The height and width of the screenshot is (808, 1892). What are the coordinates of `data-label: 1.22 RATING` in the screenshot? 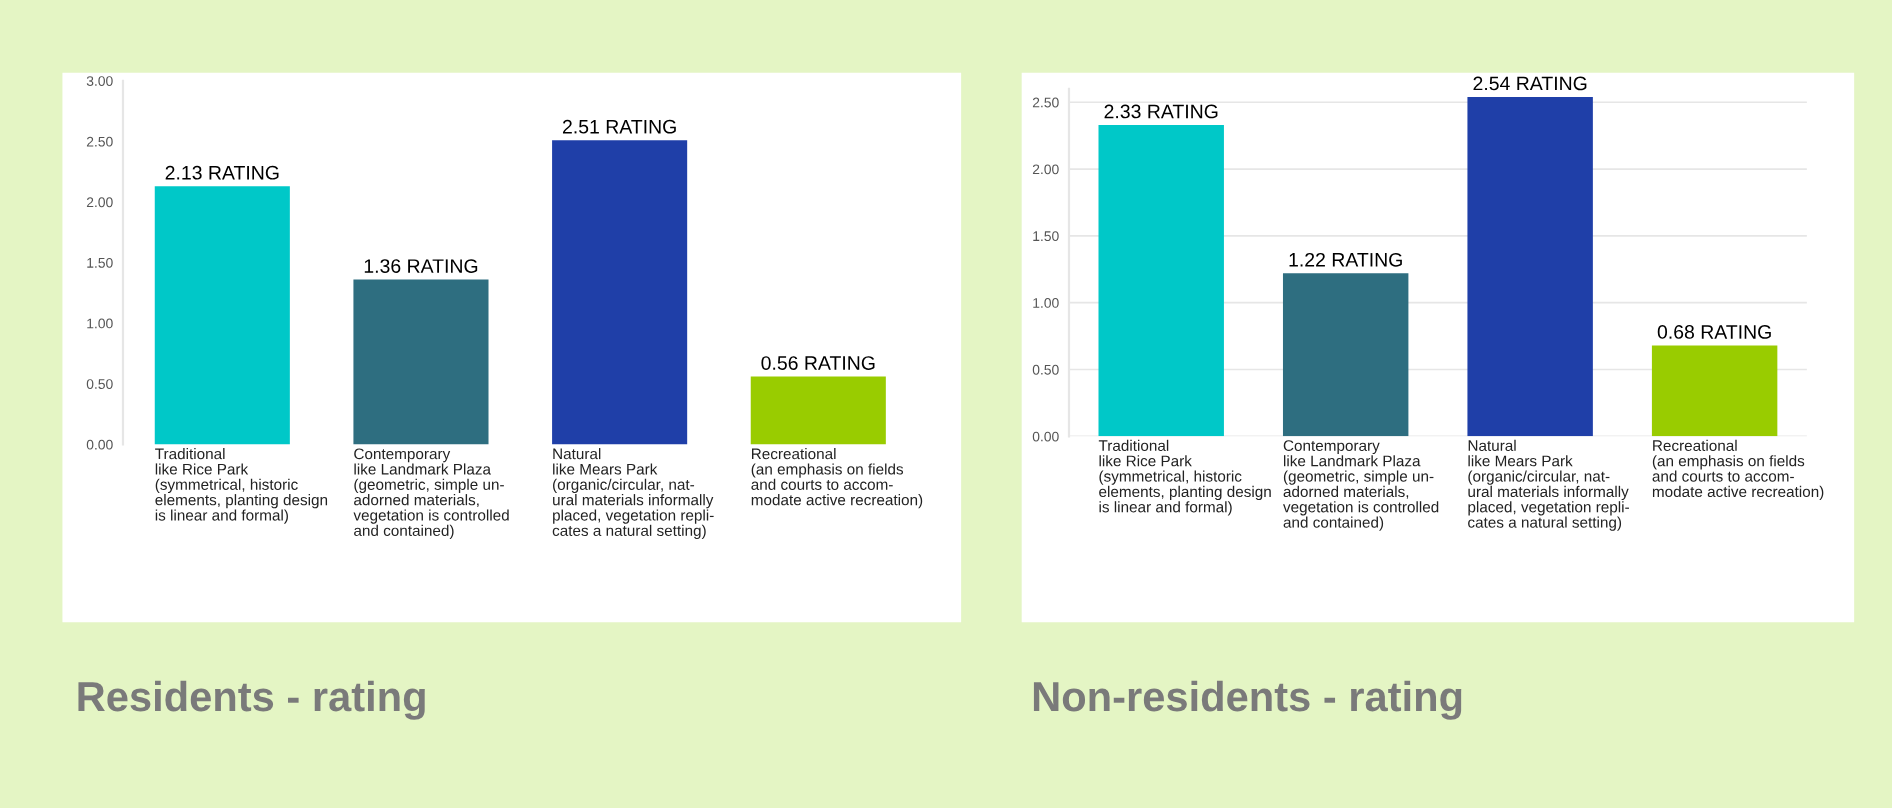 It's located at (1345, 259).